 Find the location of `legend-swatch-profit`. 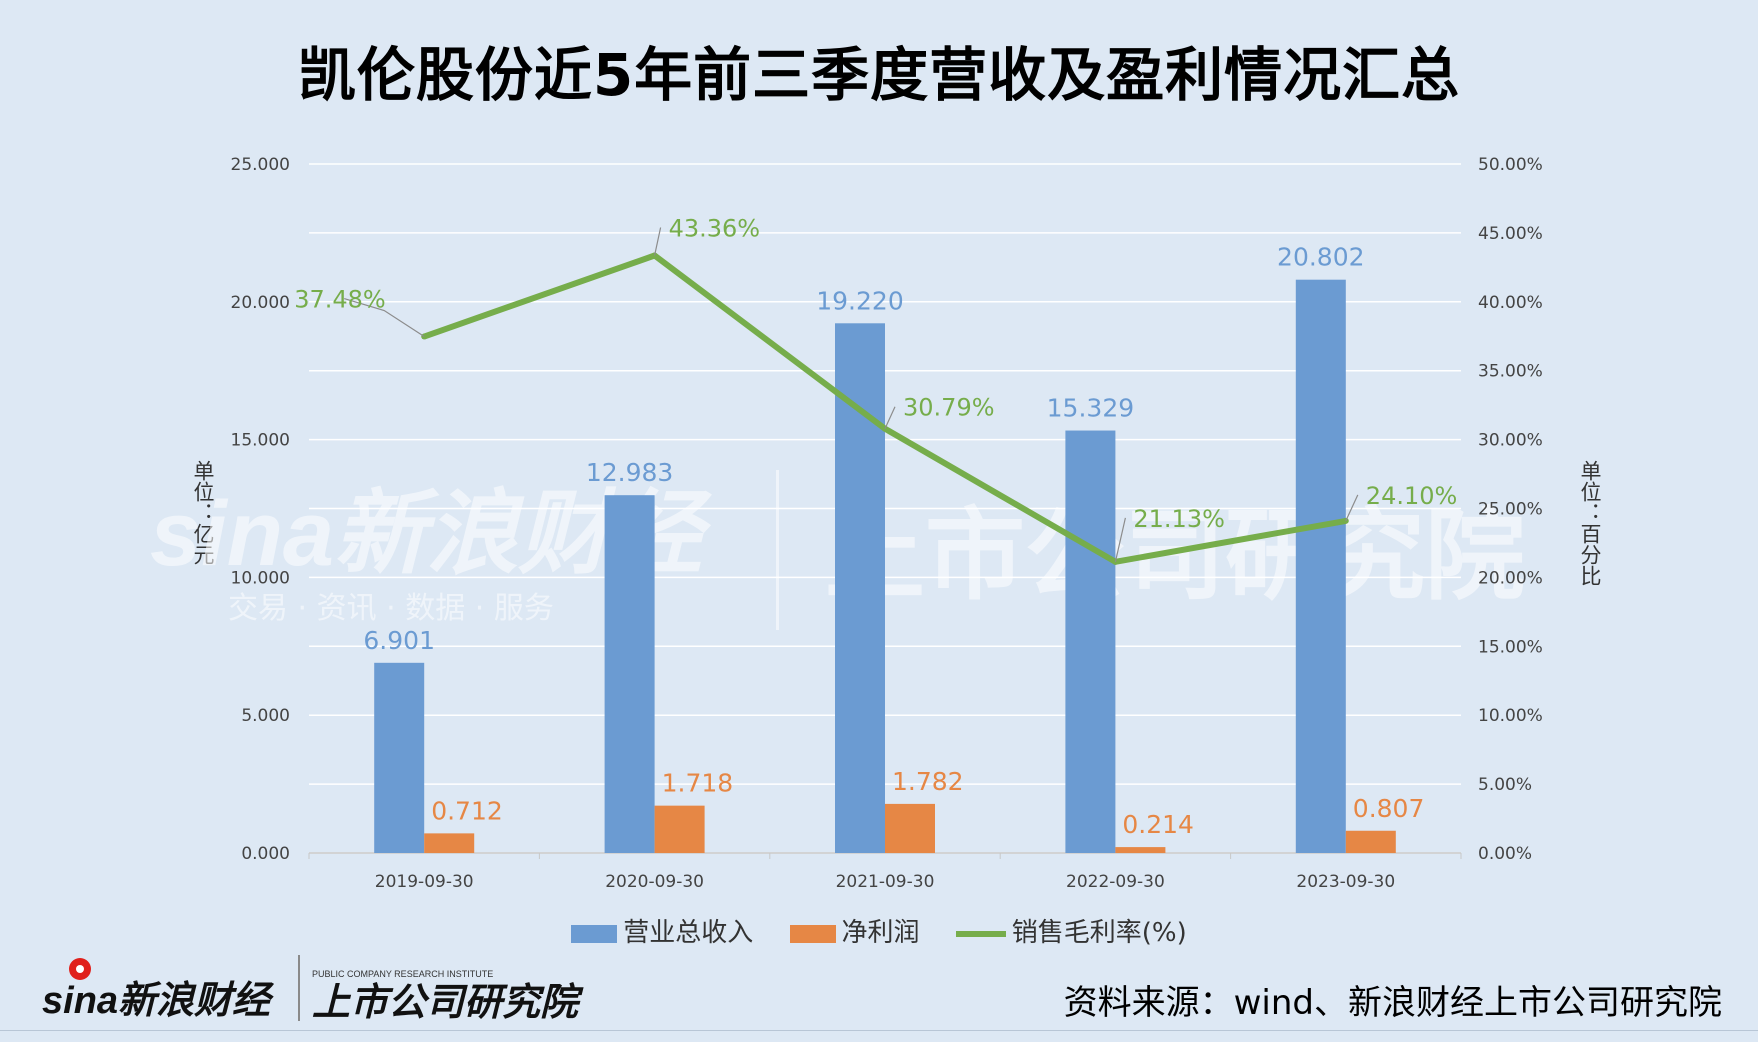

legend-swatch-profit is located at coordinates (812, 933).